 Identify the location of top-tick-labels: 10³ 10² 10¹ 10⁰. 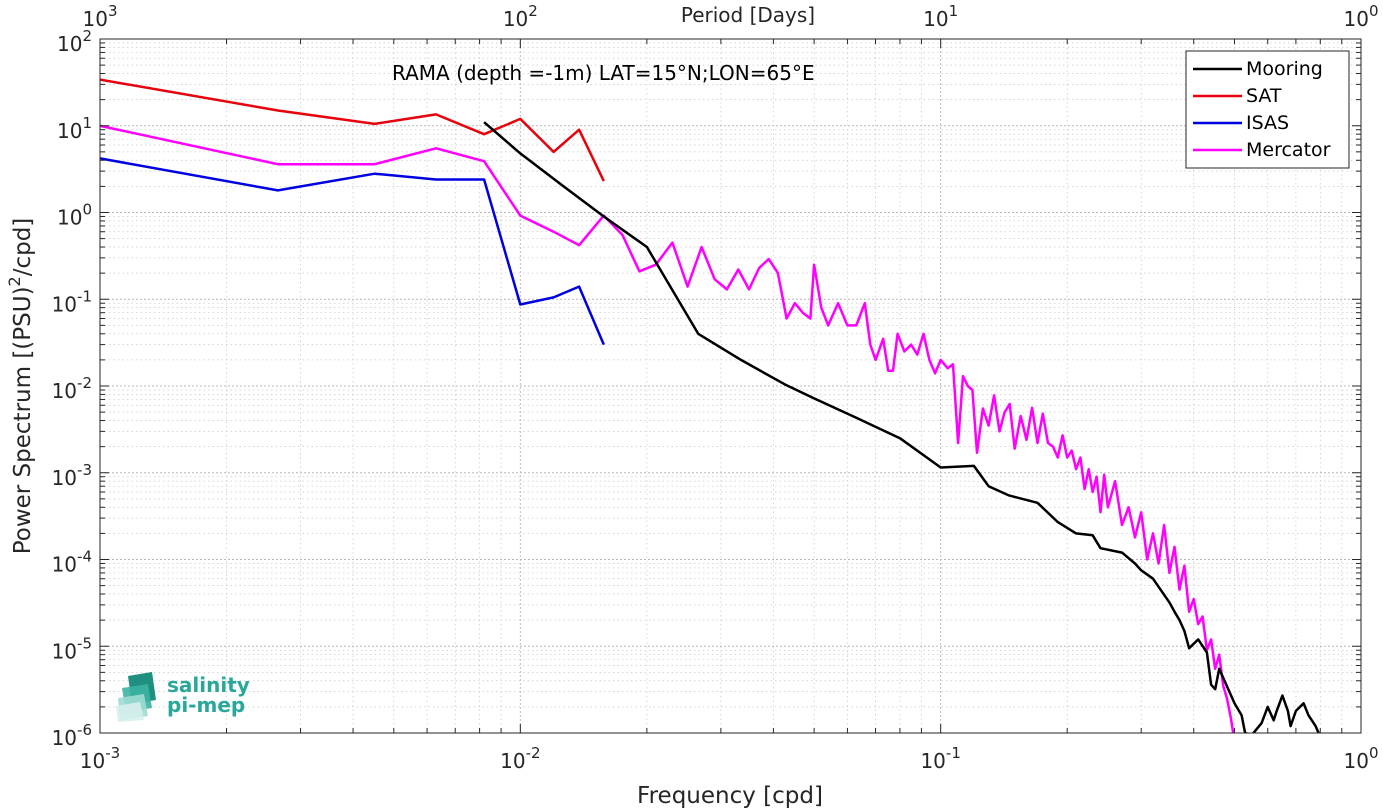
(731, 16).